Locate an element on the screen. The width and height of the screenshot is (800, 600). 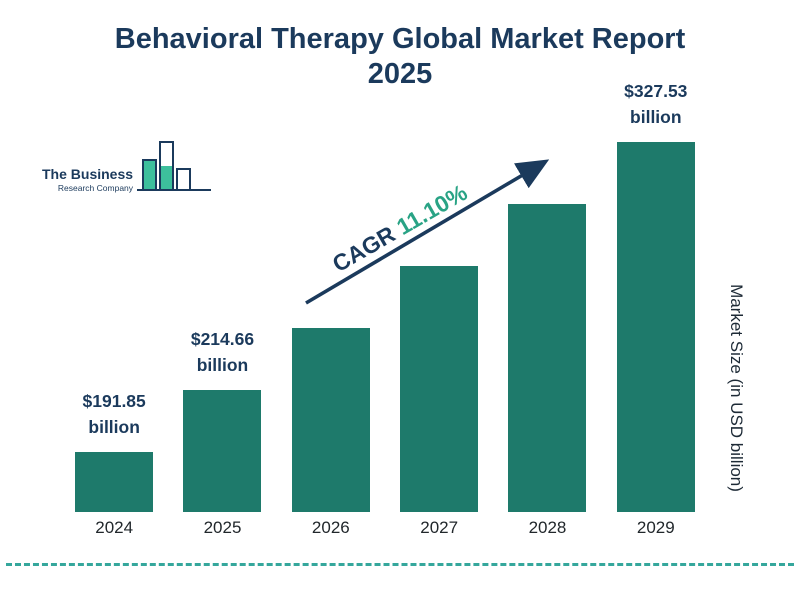
bar-2025 is located at coordinates (222, 451).